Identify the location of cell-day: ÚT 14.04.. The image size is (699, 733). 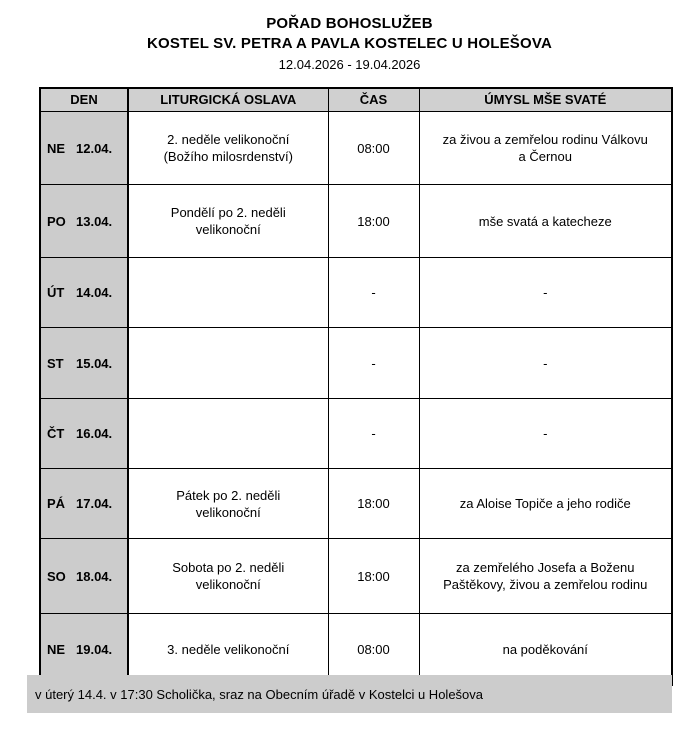
(84, 292).